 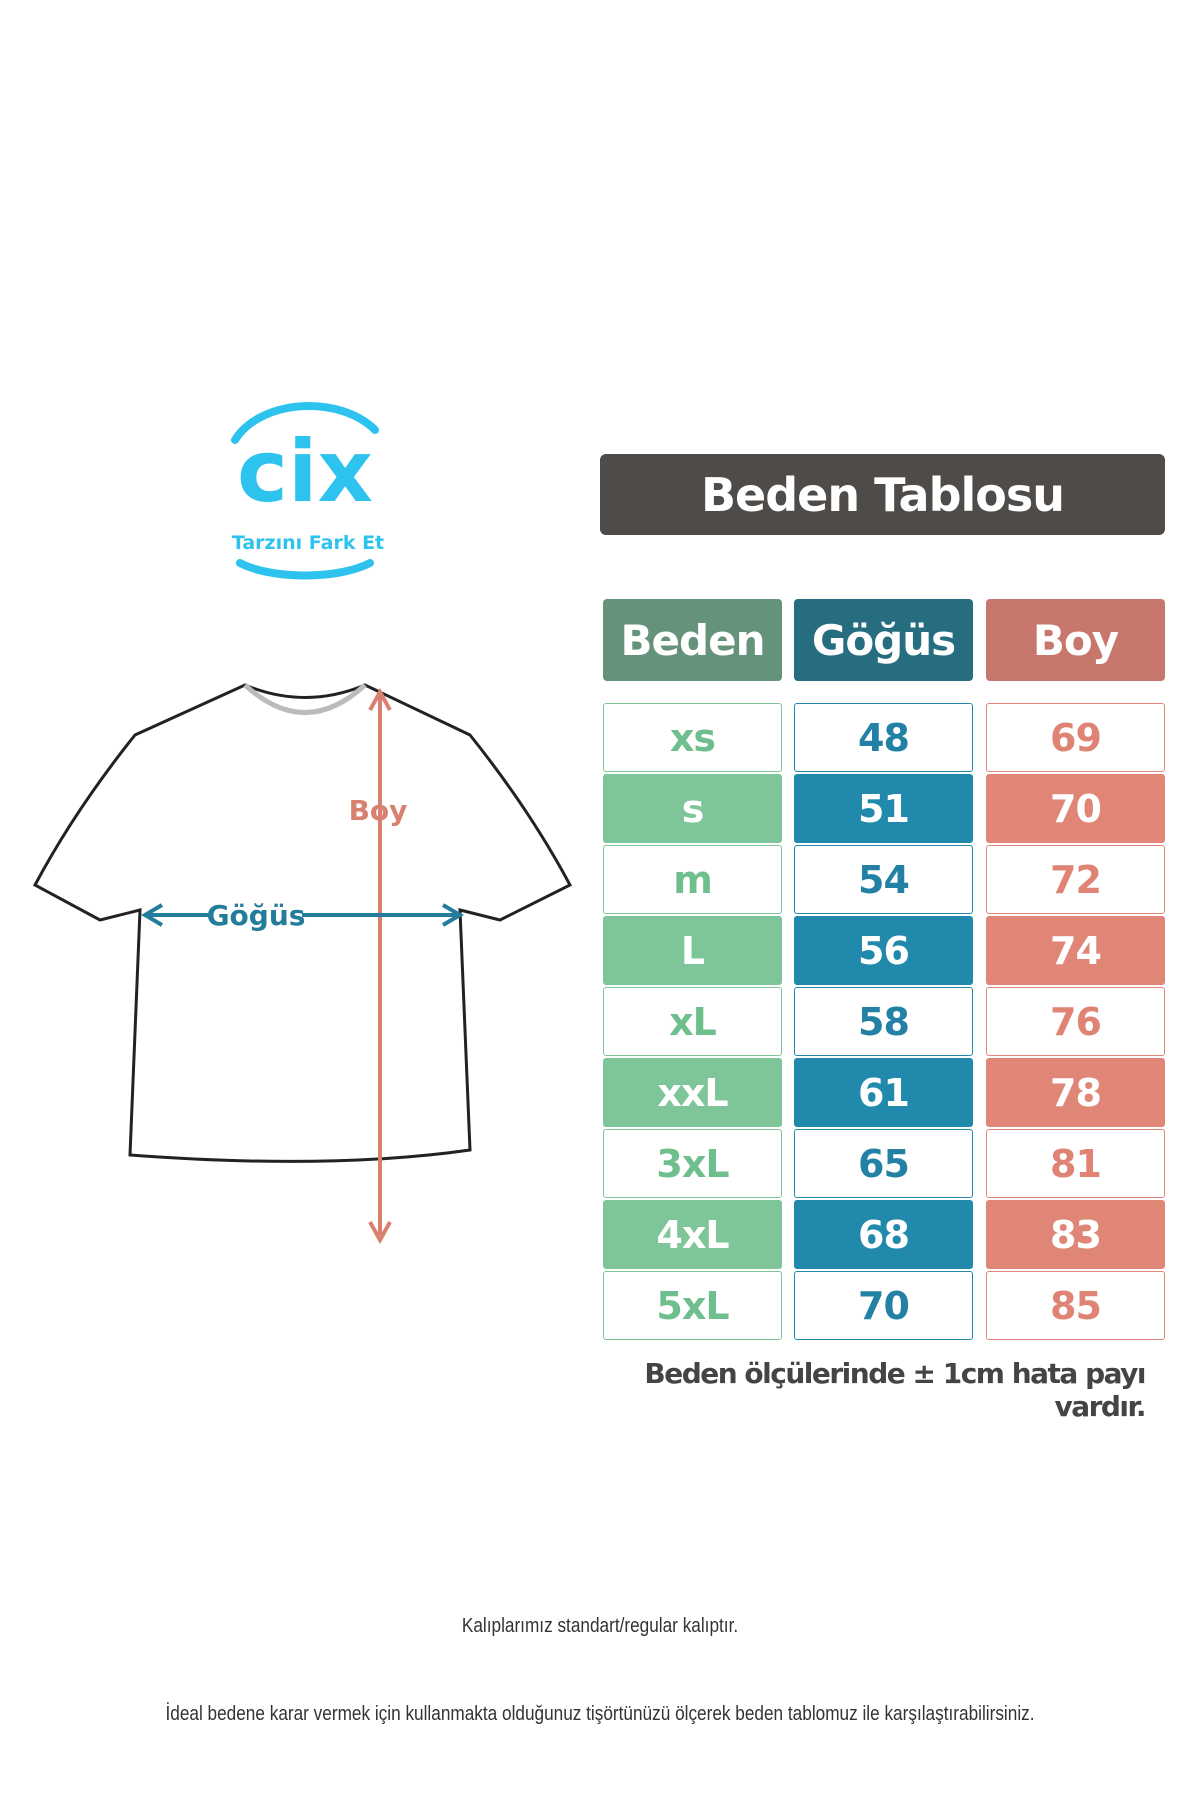 What do you see at coordinates (883, 1234) in the screenshot?
I see `cell-chest: 68` at bounding box center [883, 1234].